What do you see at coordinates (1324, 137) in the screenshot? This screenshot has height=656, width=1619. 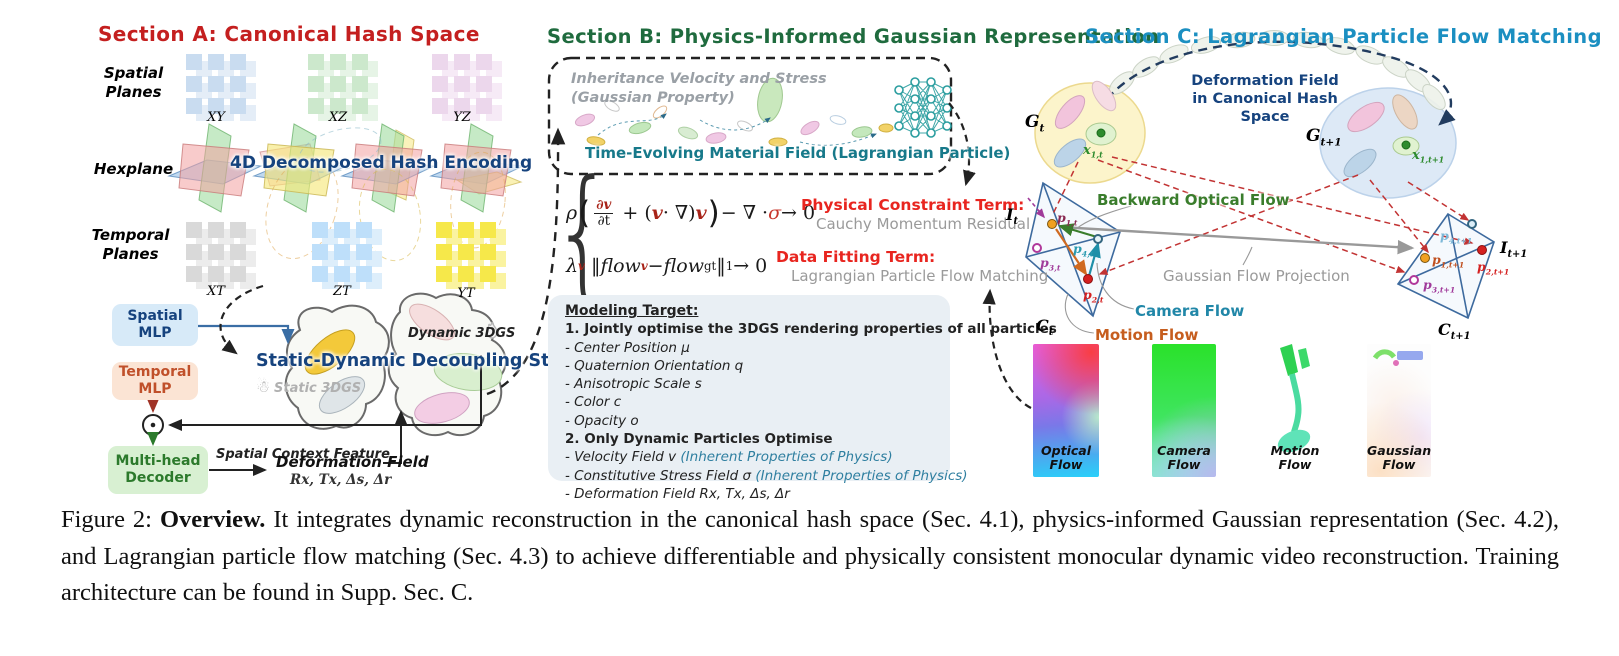 I see `gt1-label: Gt+1` at bounding box center [1324, 137].